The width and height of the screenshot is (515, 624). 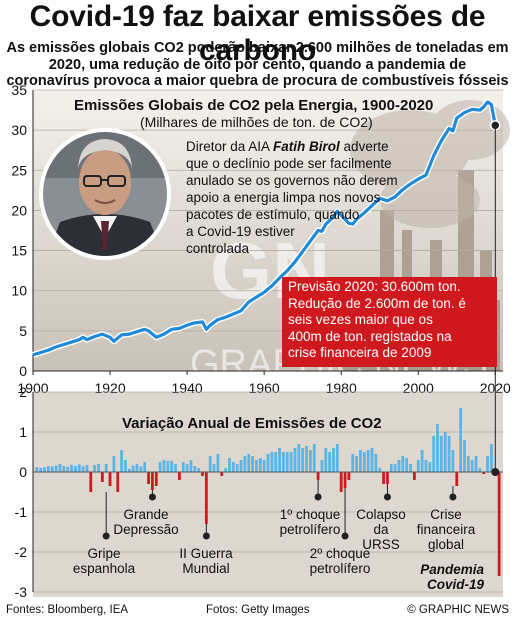 What do you see at coordinates (104, 561) in the screenshot?
I see `annotation-label: Gripe espanhola` at bounding box center [104, 561].